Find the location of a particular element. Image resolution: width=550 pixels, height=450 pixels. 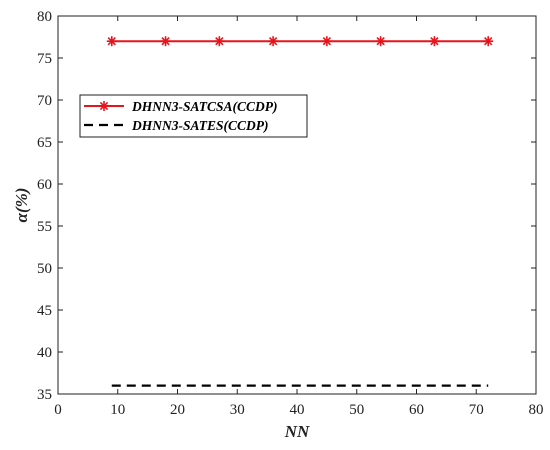

y-tick-label: 55 is located at coordinates (44, 227).